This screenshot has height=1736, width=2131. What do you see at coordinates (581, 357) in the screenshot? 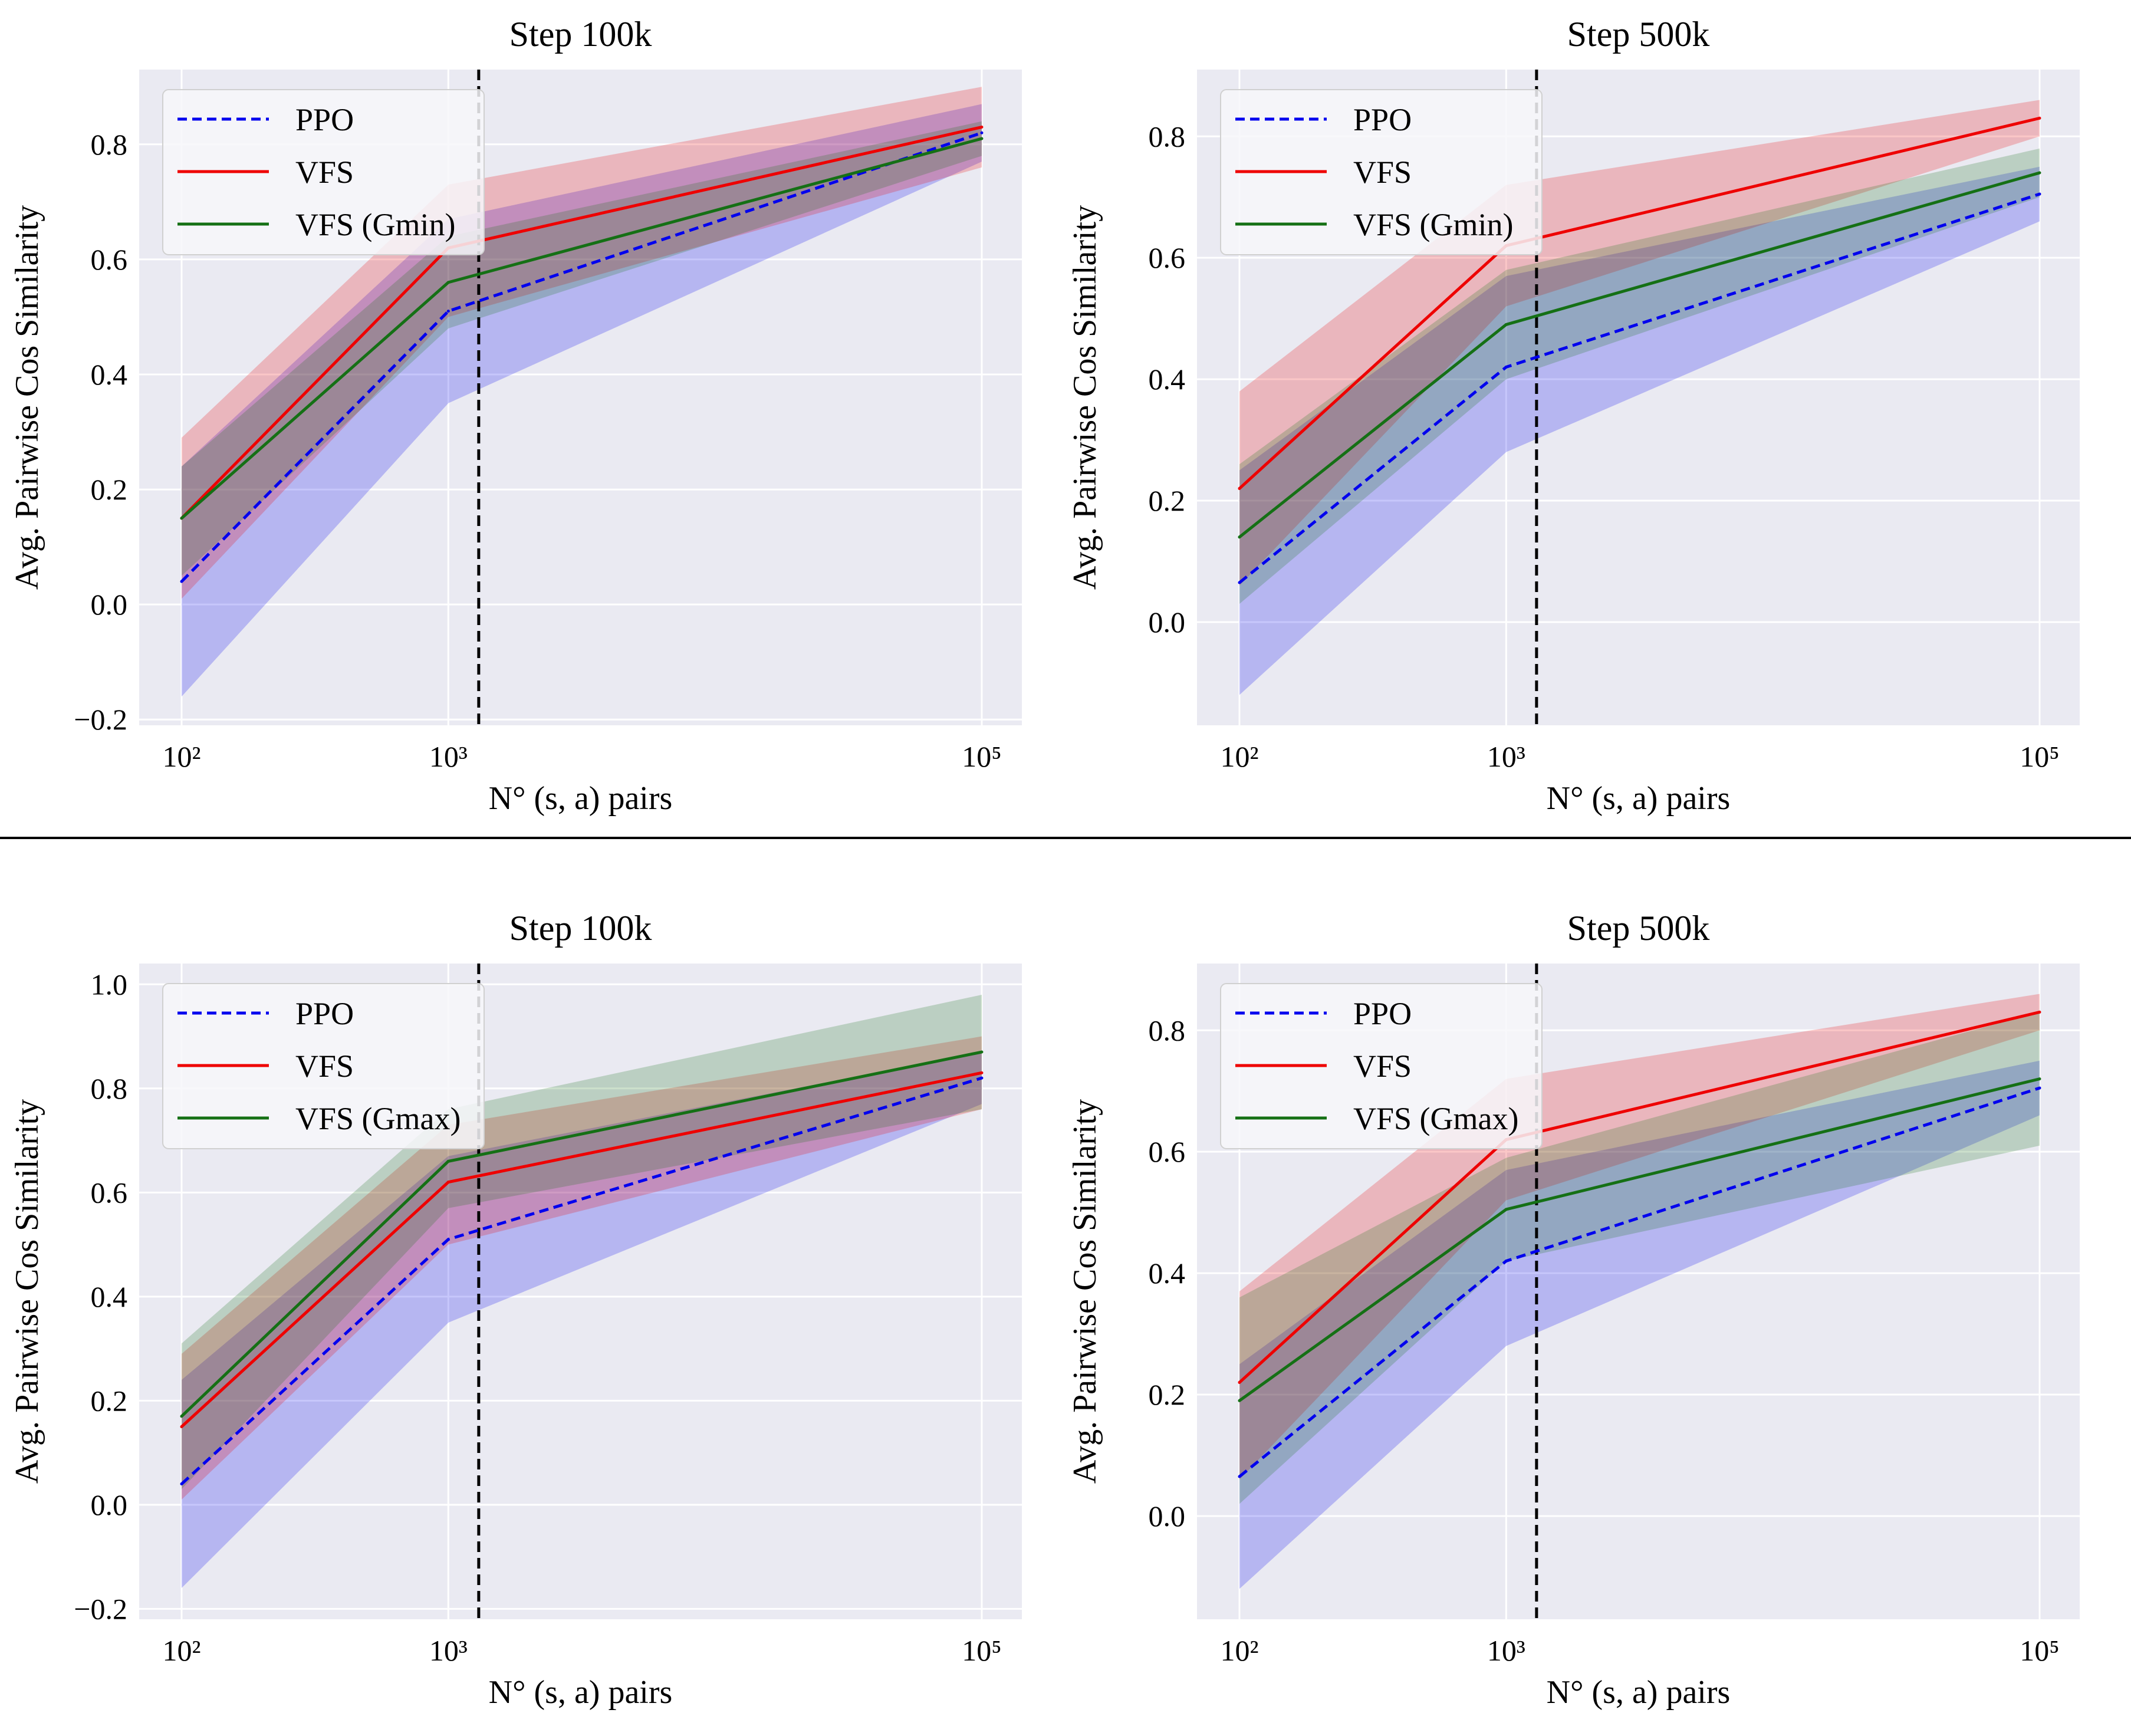
I see `series-line-ppo` at bounding box center [581, 357].